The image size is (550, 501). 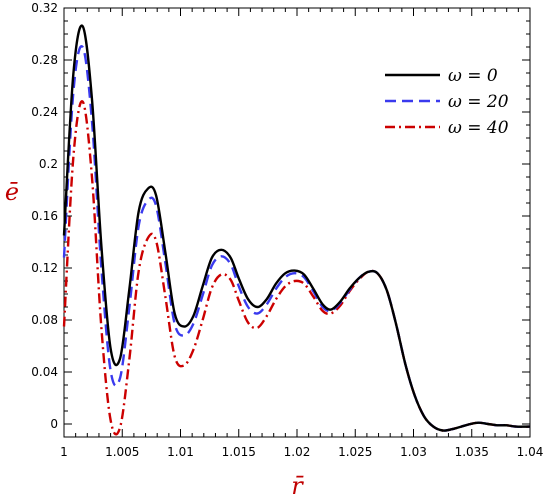 What do you see at coordinates (478, 102) in the screenshot?
I see `legend-label-1: ω = 20` at bounding box center [478, 102].